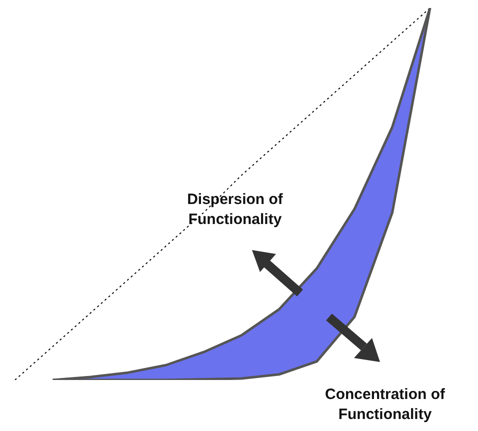  What do you see at coordinates (235, 210) in the screenshot?
I see `annotation: Dispersion of Functionality` at bounding box center [235, 210].